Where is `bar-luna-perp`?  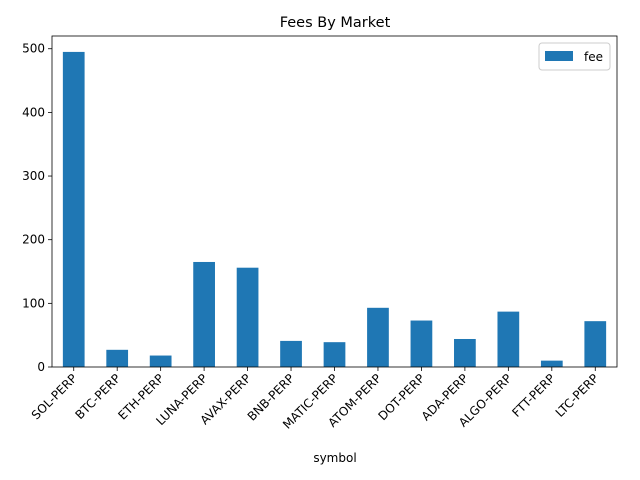 bar-luna-perp is located at coordinates (204, 314).